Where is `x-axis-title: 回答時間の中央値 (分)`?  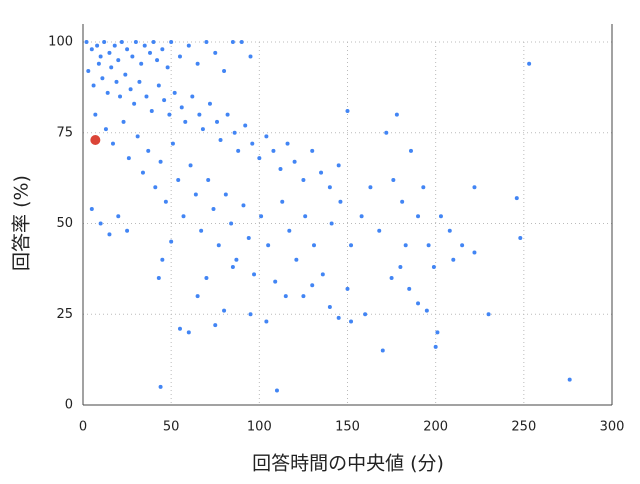 x-axis-title: 回答時間の中央値 (分) is located at coordinates (348, 464).